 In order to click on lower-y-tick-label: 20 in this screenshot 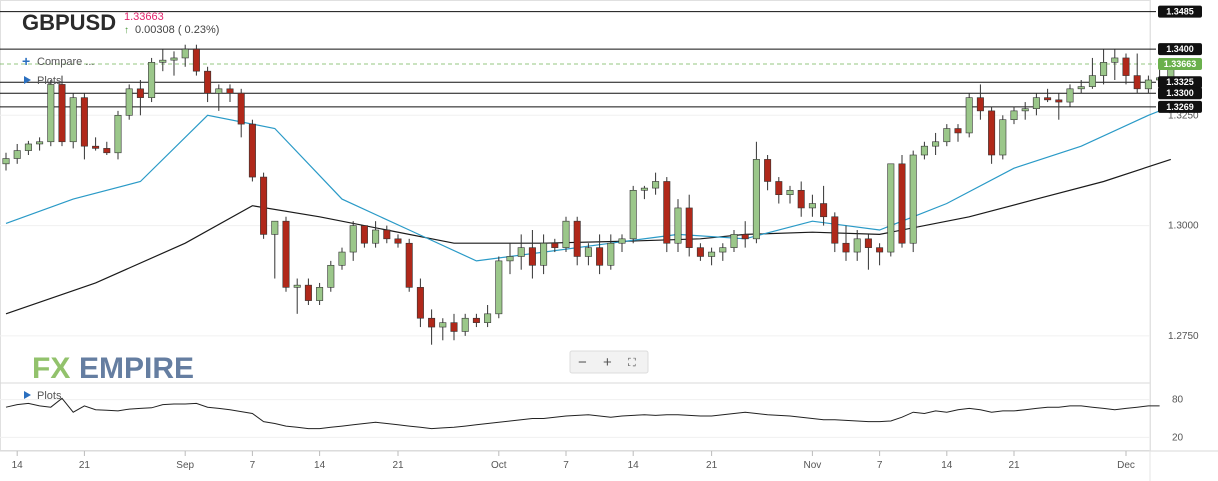, I will do `click(1178, 437)`.